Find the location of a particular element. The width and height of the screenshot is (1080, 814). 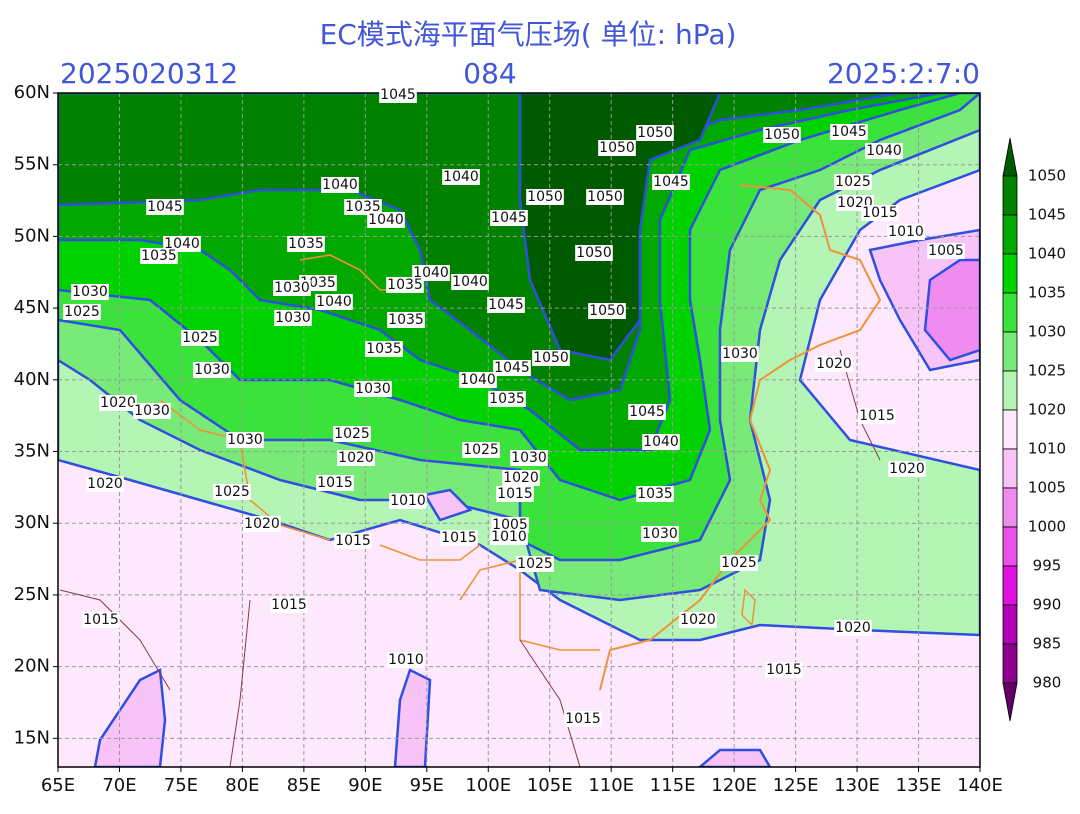

colorbar-label: 990 is located at coordinates (1047, 605).